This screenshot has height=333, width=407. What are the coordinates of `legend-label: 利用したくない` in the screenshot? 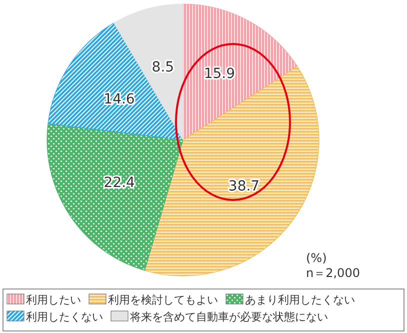 It's located at (64, 317).